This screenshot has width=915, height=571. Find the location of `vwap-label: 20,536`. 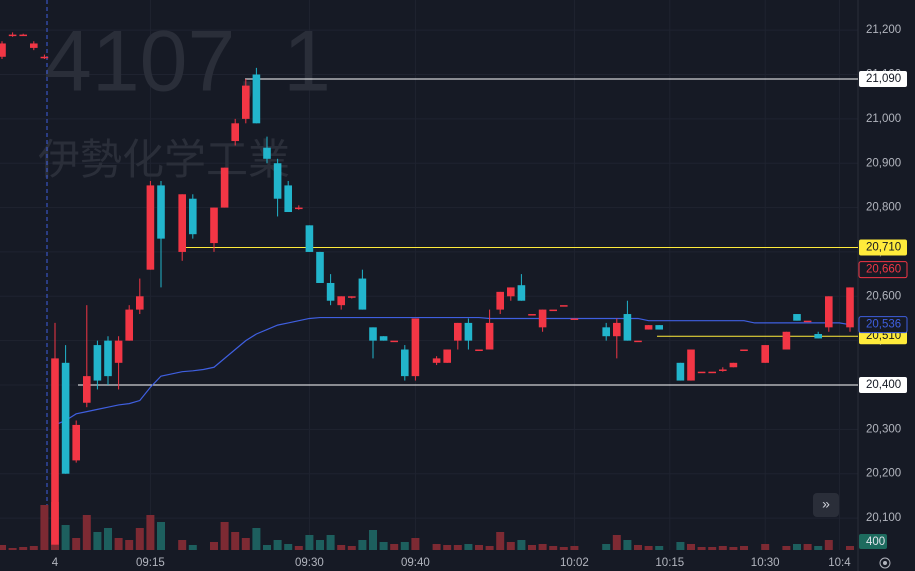

vwap-label: 20,536 is located at coordinates (883, 325).